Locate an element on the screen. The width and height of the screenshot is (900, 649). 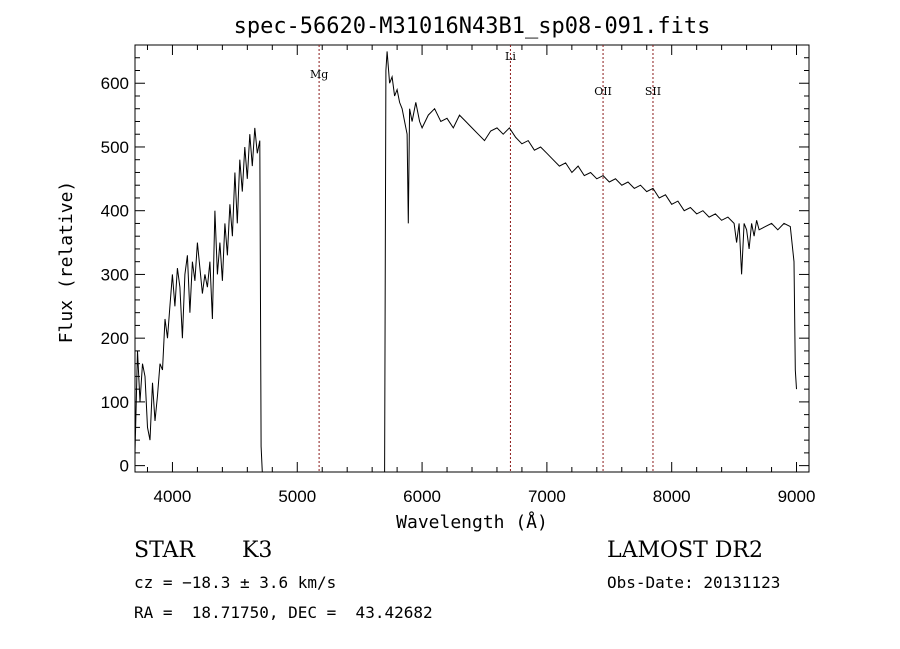
marker-label-oii: OII is located at coordinates (603, 91).